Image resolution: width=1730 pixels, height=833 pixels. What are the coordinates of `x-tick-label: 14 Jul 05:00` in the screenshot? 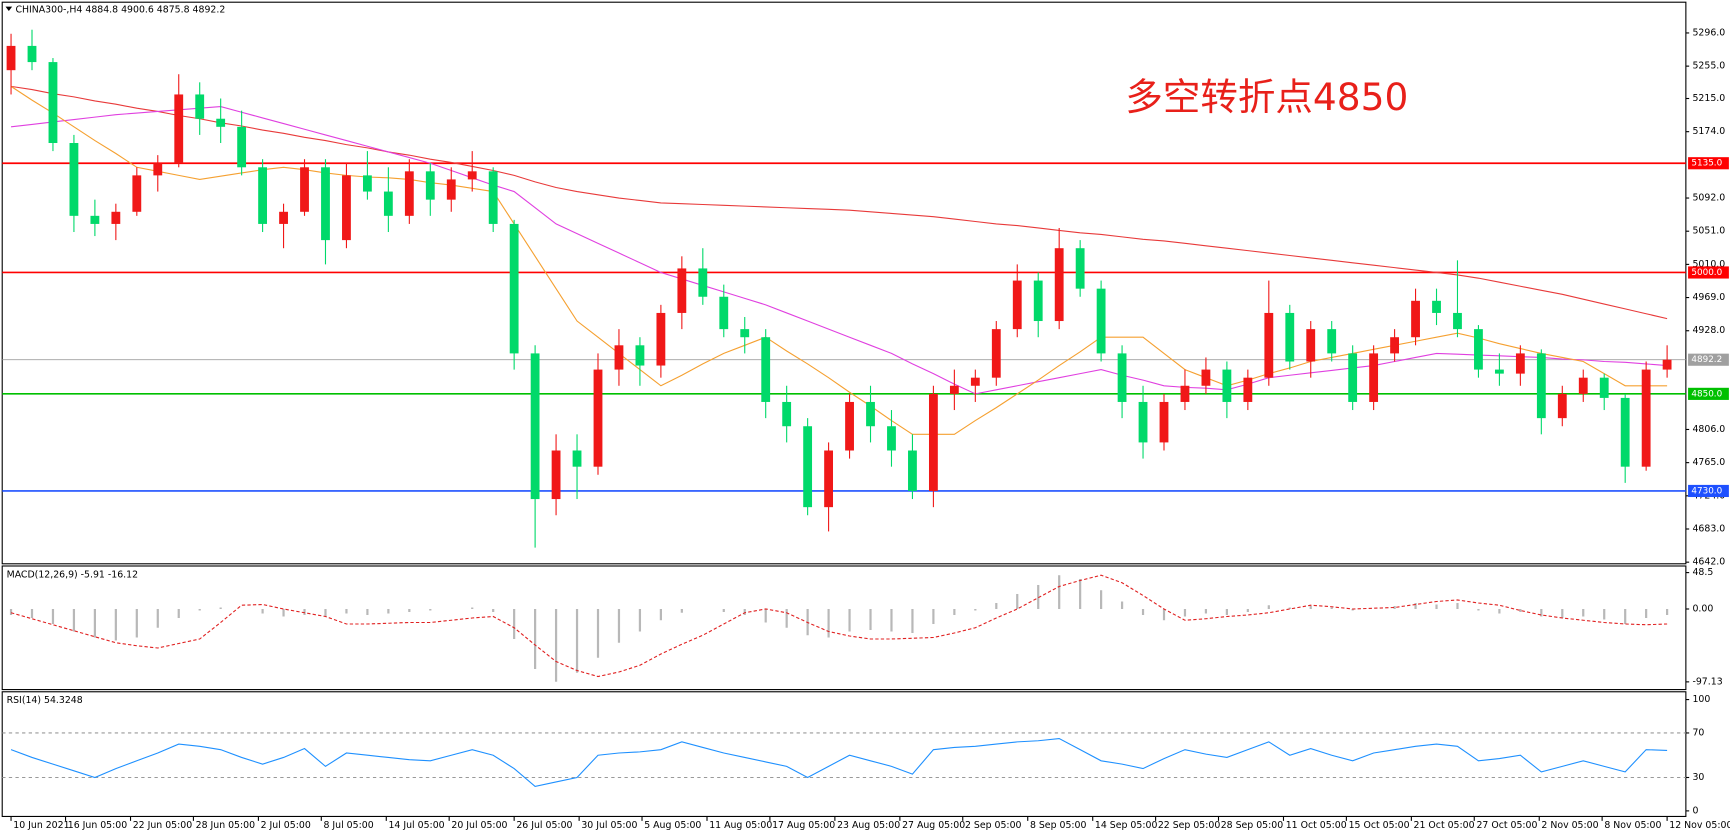 It's located at (416, 825).